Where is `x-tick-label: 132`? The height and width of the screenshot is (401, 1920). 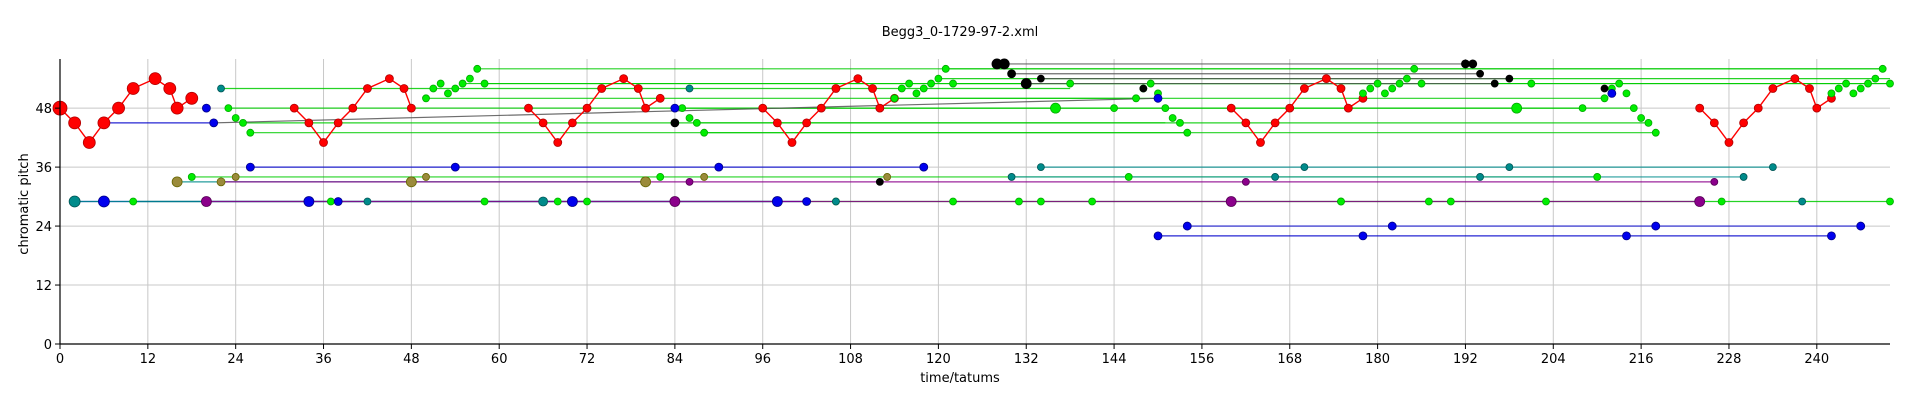 x-tick-label: 132 is located at coordinates (1026, 359).